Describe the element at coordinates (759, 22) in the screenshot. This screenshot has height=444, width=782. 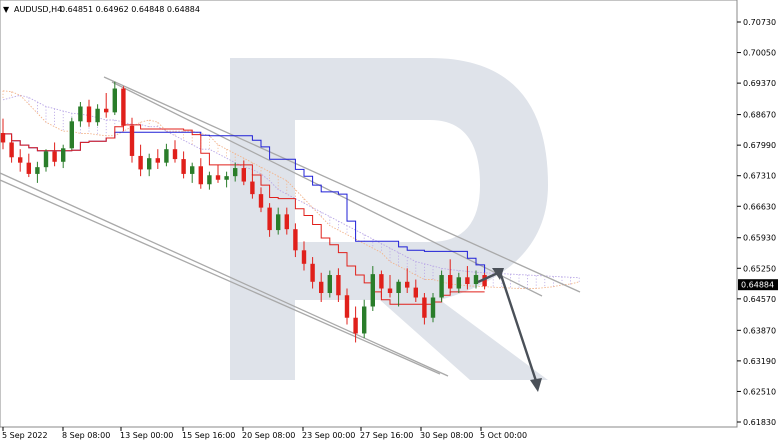
I see `price-label: 0.70730` at that location.